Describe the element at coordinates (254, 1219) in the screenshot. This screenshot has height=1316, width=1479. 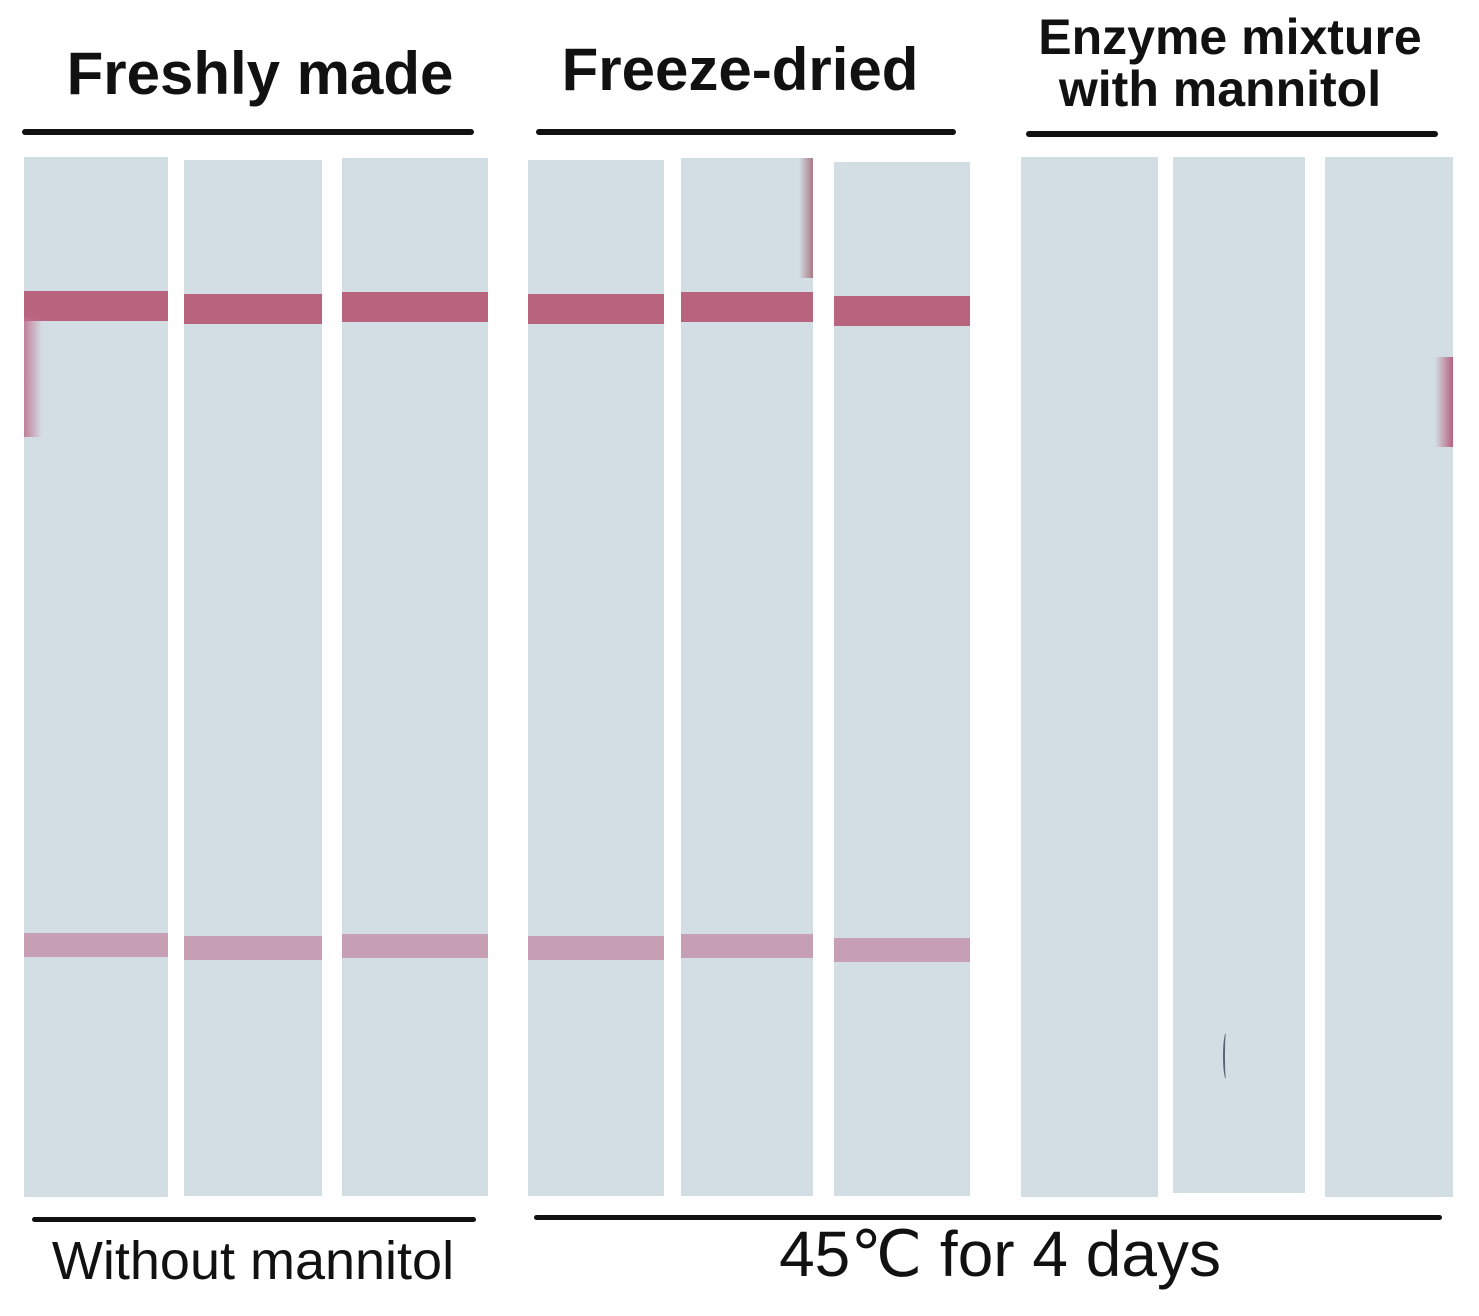
I see `footer-rule-without-mannitol` at that location.